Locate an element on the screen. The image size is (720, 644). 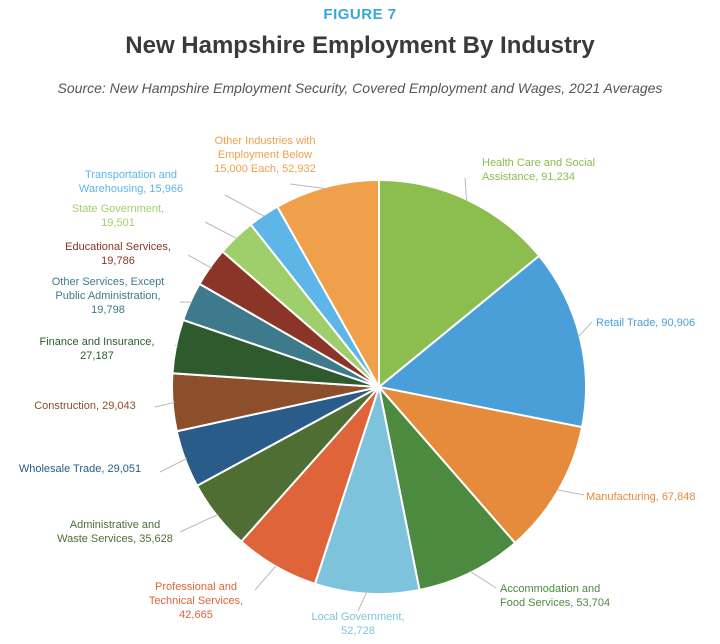
slice-label: Transportation and Warehousing, 15,966 is located at coordinates (131, 182).